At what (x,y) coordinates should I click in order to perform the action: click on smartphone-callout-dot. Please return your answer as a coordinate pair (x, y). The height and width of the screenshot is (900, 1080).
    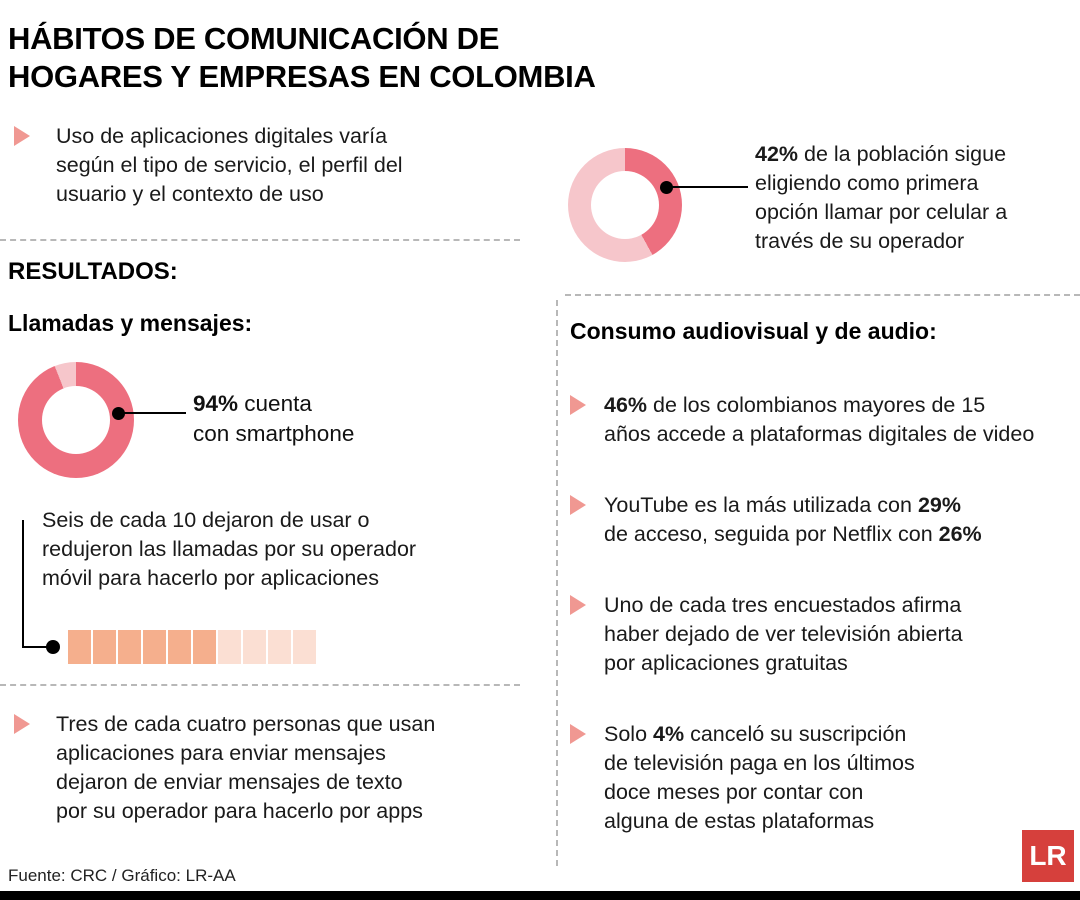
    Looking at the image, I should click on (118, 413).